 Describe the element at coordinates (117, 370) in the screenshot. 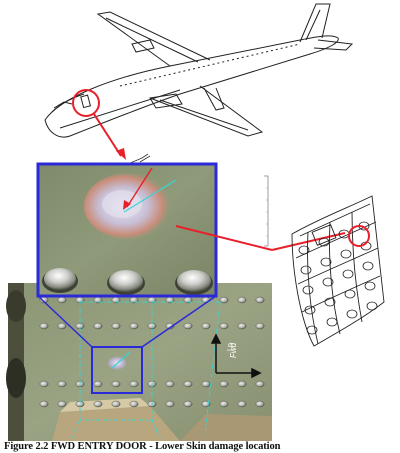

I see `damage-focus-box` at that location.